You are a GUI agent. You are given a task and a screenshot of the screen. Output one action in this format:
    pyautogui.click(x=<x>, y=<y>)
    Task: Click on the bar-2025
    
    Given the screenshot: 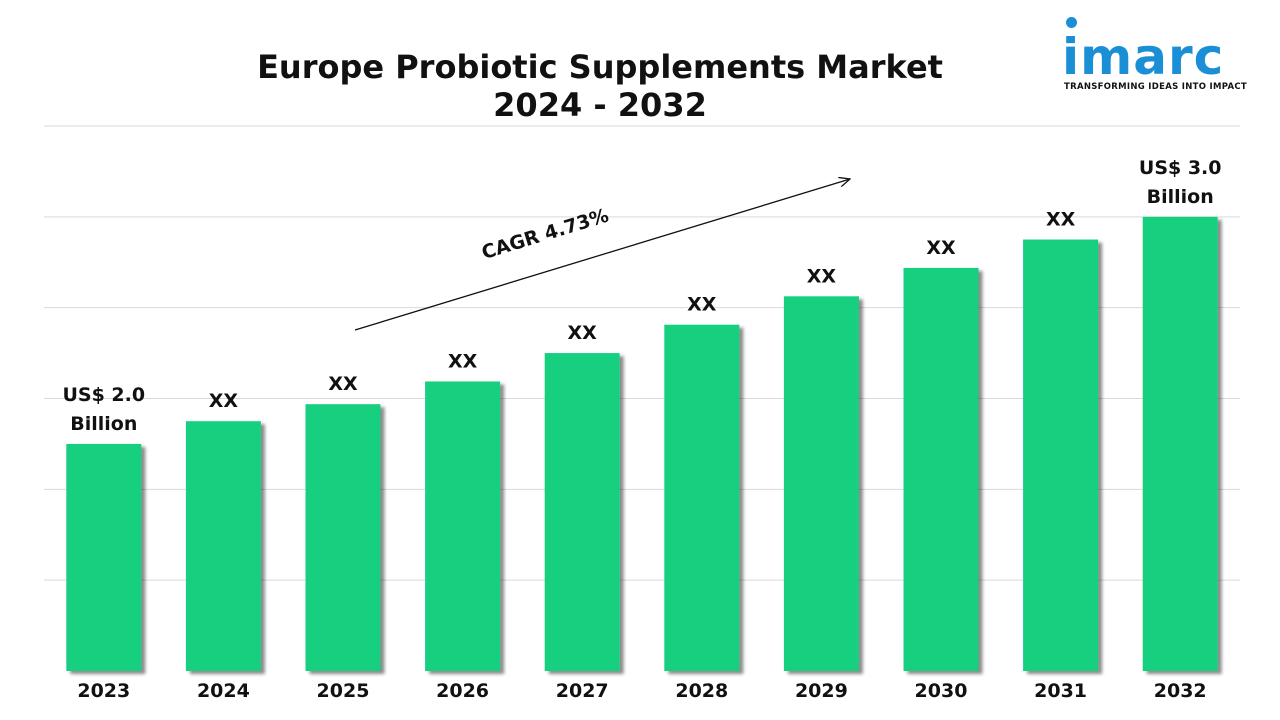 What is the action you would take?
    pyautogui.click(x=343, y=537)
    